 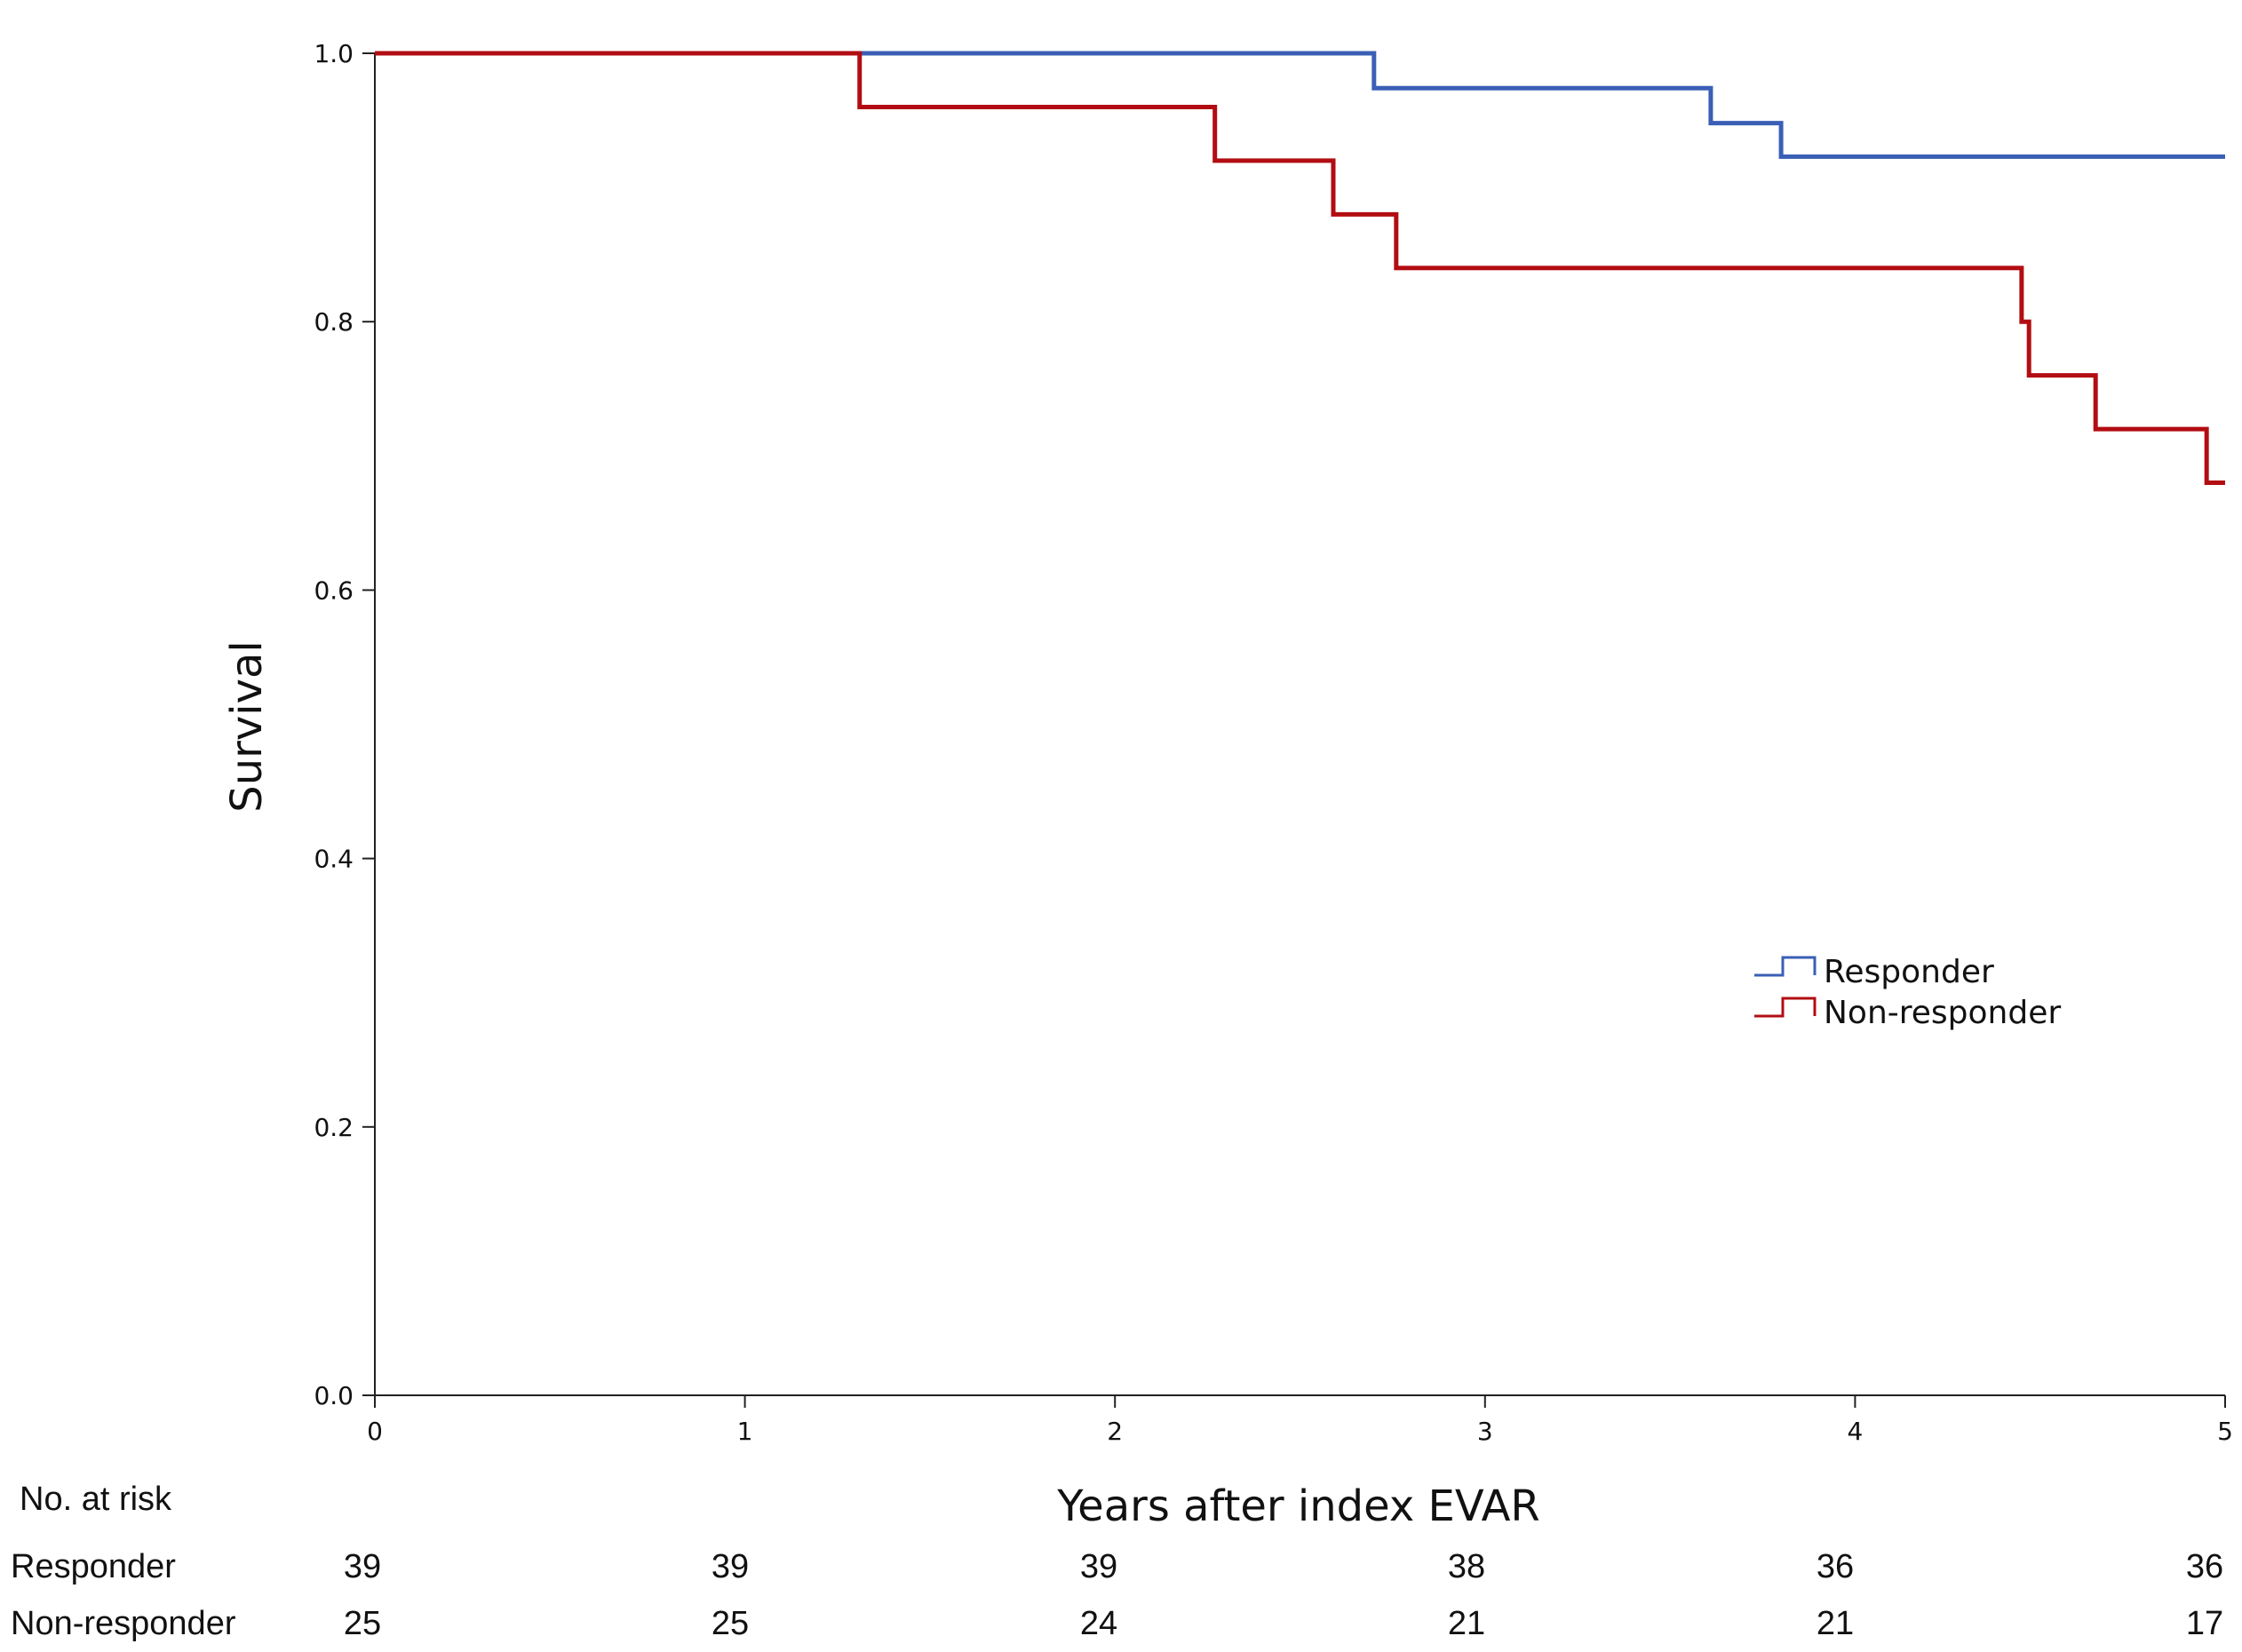 What do you see at coordinates (334, 590) in the screenshot?
I see `y-tick-label: 0.6` at bounding box center [334, 590].